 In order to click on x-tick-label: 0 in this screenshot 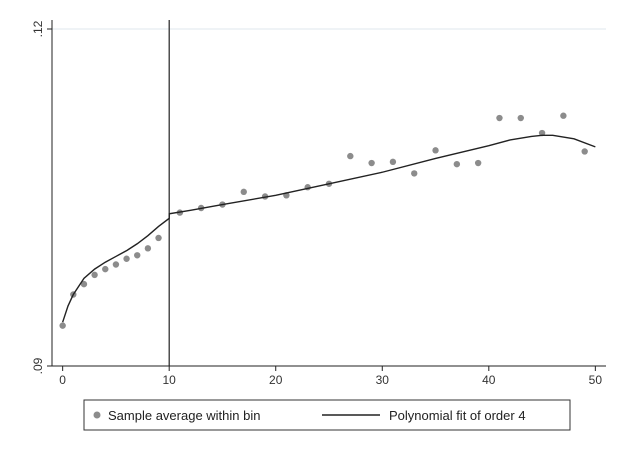, I will do `click(62, 380)`.